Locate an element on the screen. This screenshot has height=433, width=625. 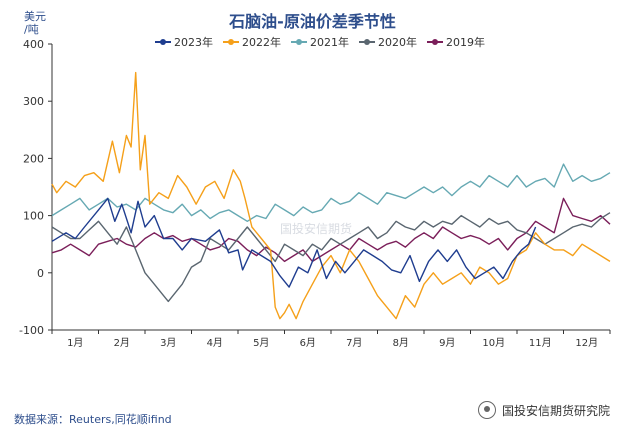
legend-label: 2023年 is located at coordinates (193, 42).